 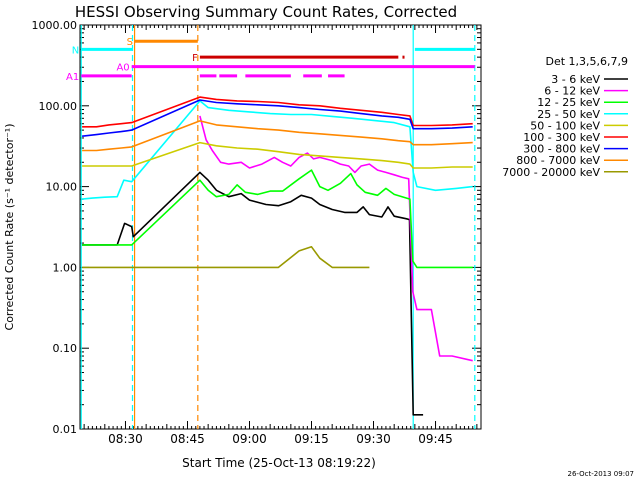 What do you see at coordinates (561, 149) in the screenshot?
I see `legend-label: 300 - 800 keV` at bounding box center [561, 149].